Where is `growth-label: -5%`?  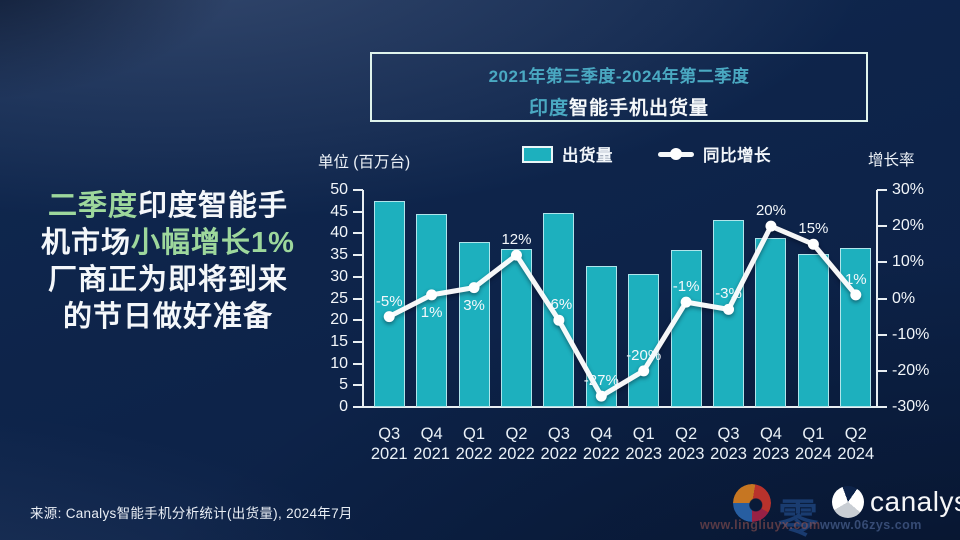 growth-label: -5% is located at coordinates (389, 301).